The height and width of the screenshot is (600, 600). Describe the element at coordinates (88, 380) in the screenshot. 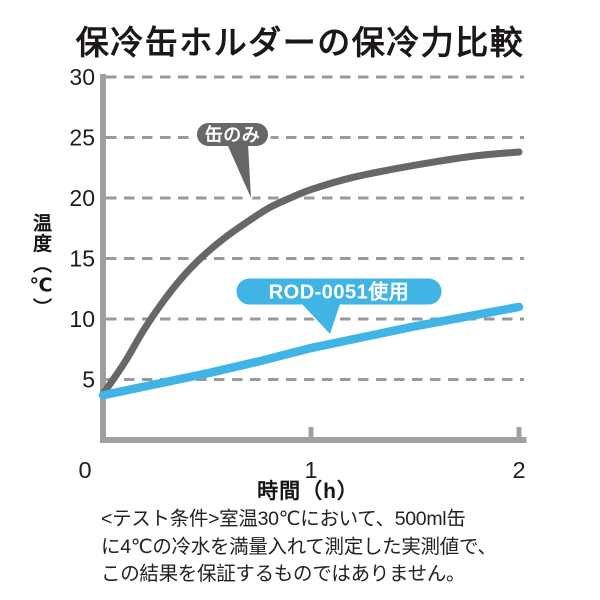

I see `y-tick-label-5: 5` at that location.